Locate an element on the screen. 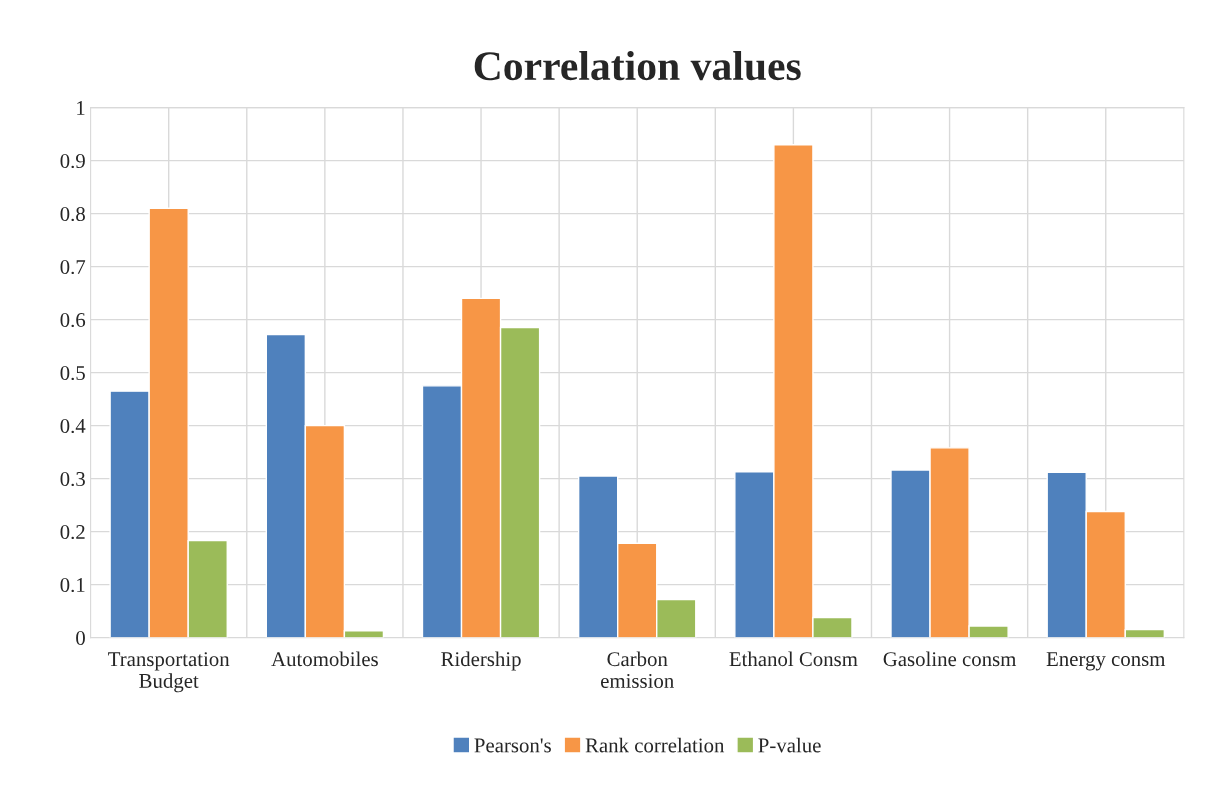  legend-label: Rank correlation is located at coordinates (655, 745).